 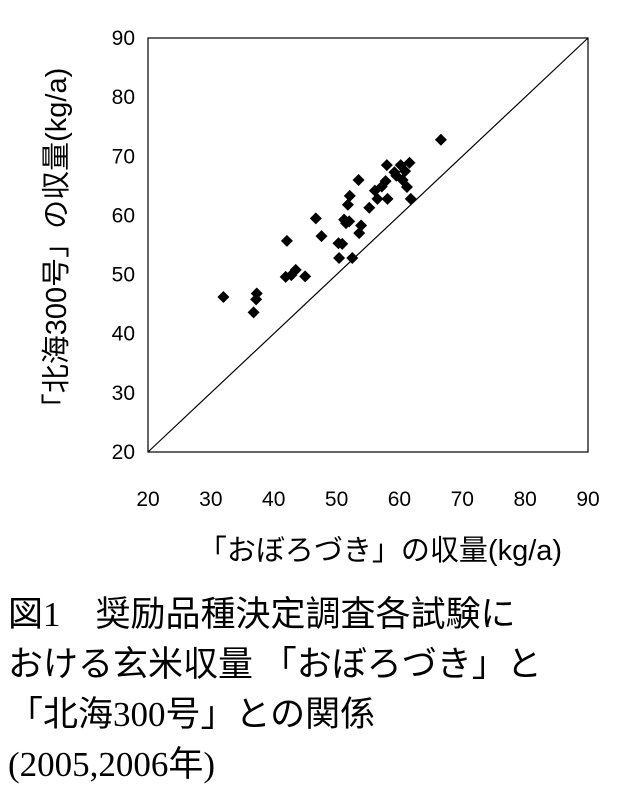 What do you see at coordinates (123, 452) in the screenshot?
I see `y-tick-label: 20` at bounding box center [123, 452].